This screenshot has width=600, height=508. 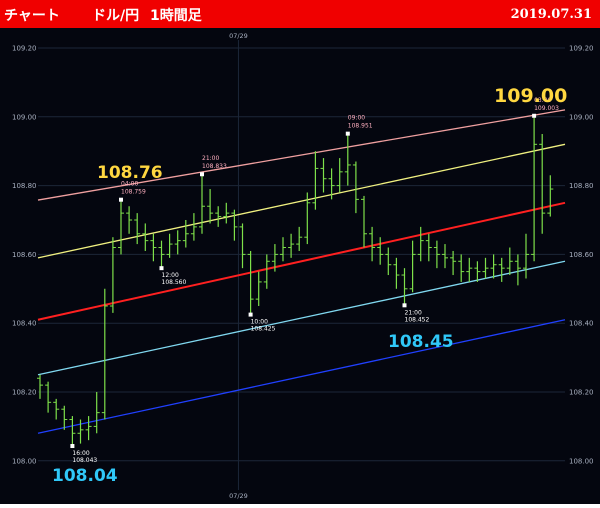 I want to click on marker-value: 109.003, so click(x=546, y=108).